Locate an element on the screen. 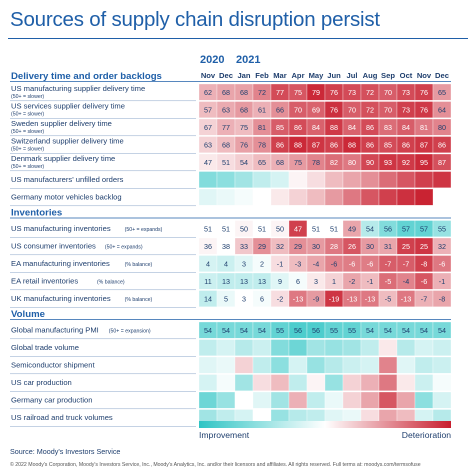  cell-value: -19 is located at coordinates (334, 298).